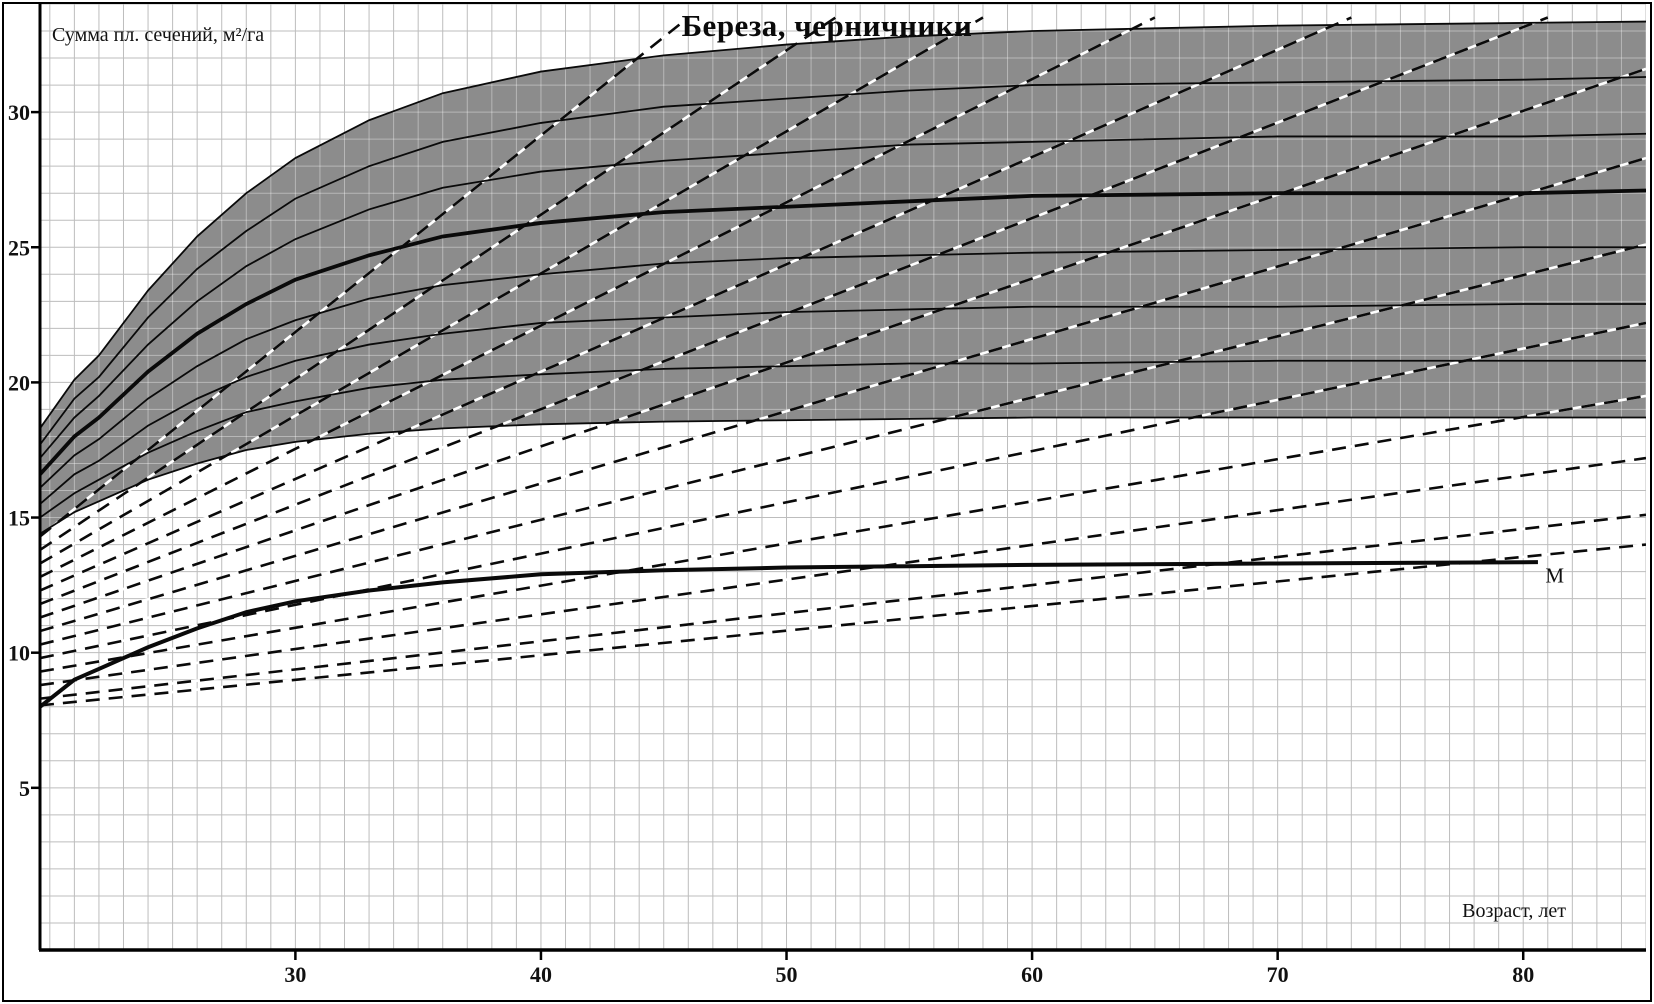 This screenshot has width=1654, height=1004. What do you see at coordinates (19, 382) in the screenshot?
I see `y-tick-label: 20` at bounding box center [19, 382].